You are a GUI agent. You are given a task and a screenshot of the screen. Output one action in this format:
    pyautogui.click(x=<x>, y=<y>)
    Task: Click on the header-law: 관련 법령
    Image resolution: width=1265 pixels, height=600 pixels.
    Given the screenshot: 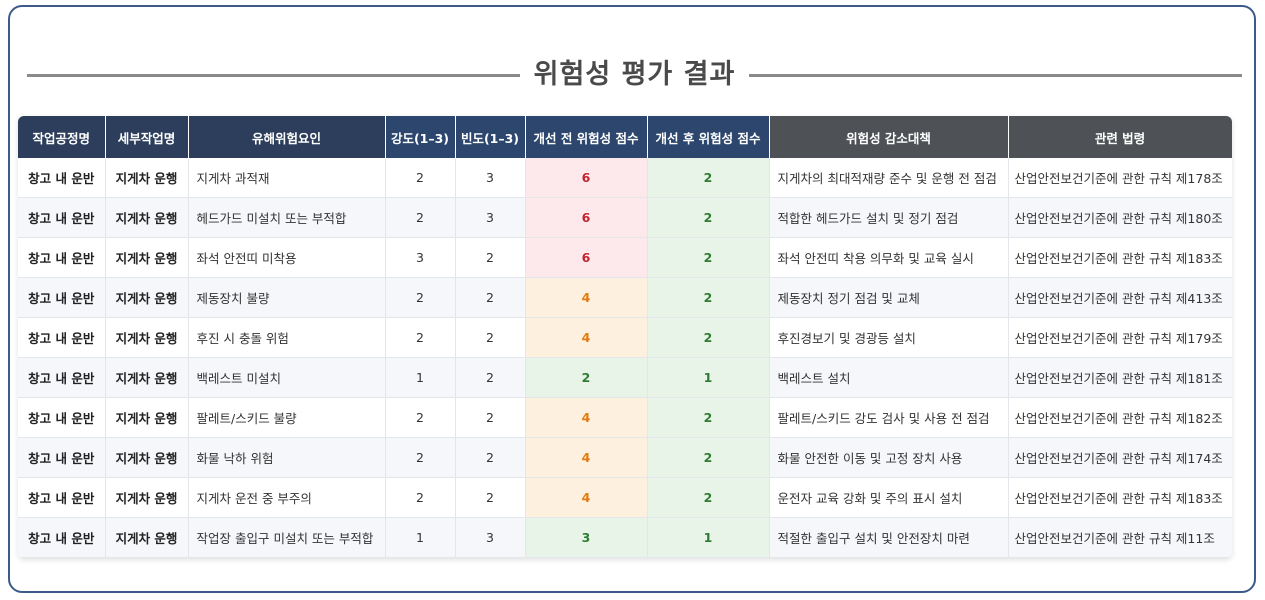 What is the action you would take?
    pyautogui.click(x=1120, y=137)
    